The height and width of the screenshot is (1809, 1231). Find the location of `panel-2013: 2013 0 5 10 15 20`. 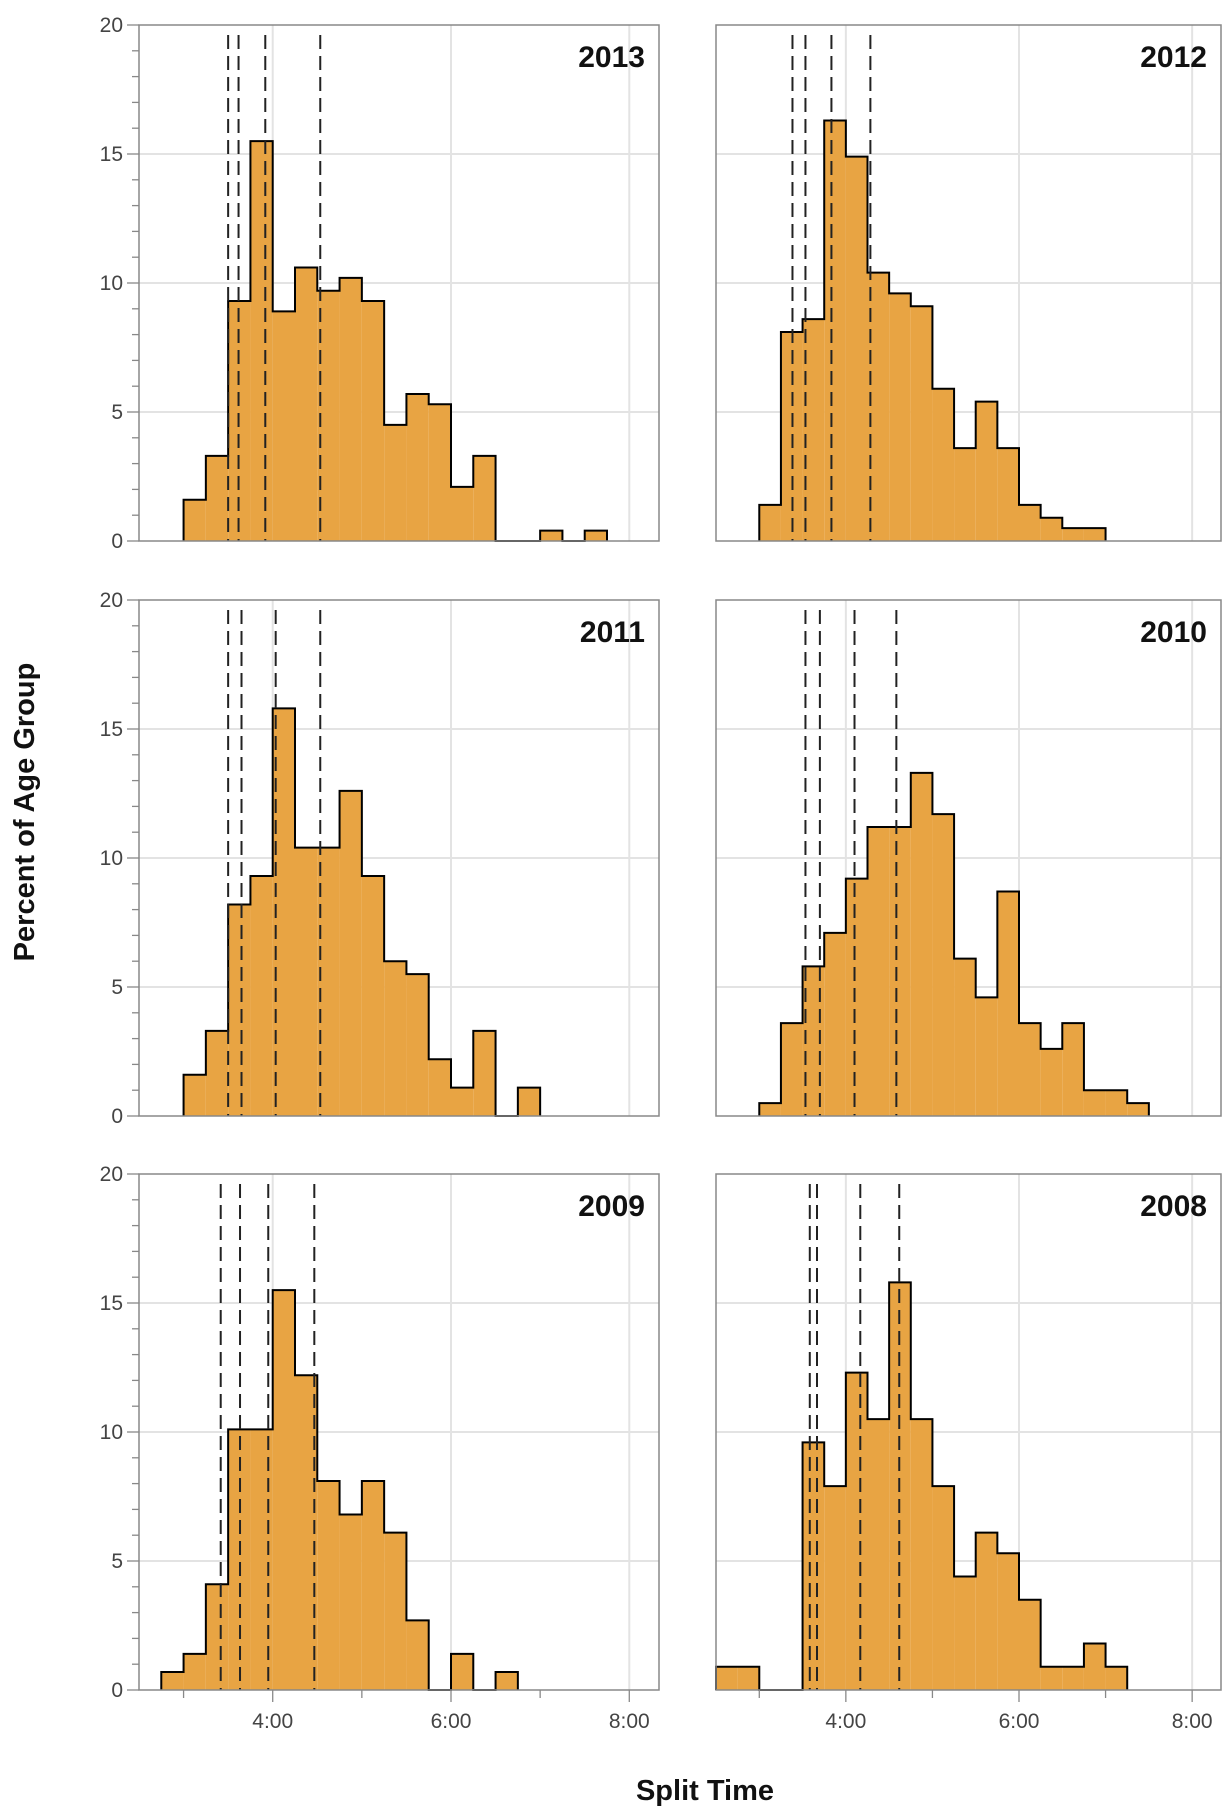

panel-2013: 2013 0 5 10 15 20 is located at coordinates (380, 283).